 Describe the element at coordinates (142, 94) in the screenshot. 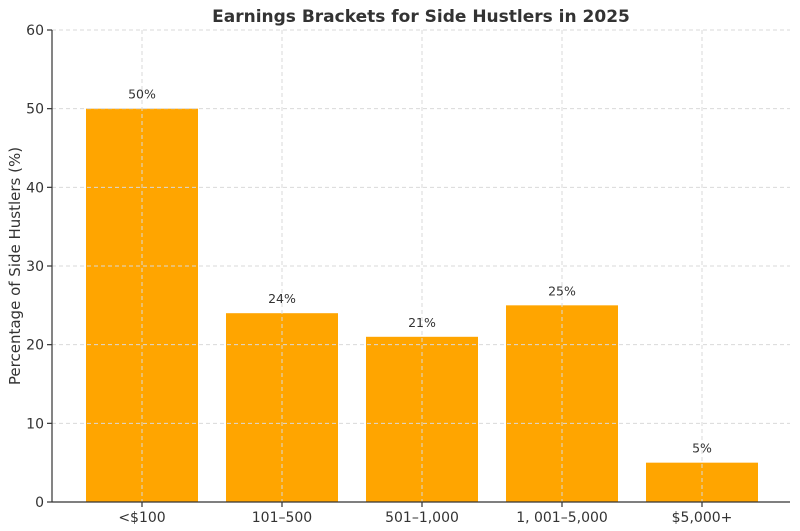

I see `data-label: 50%` at that location.